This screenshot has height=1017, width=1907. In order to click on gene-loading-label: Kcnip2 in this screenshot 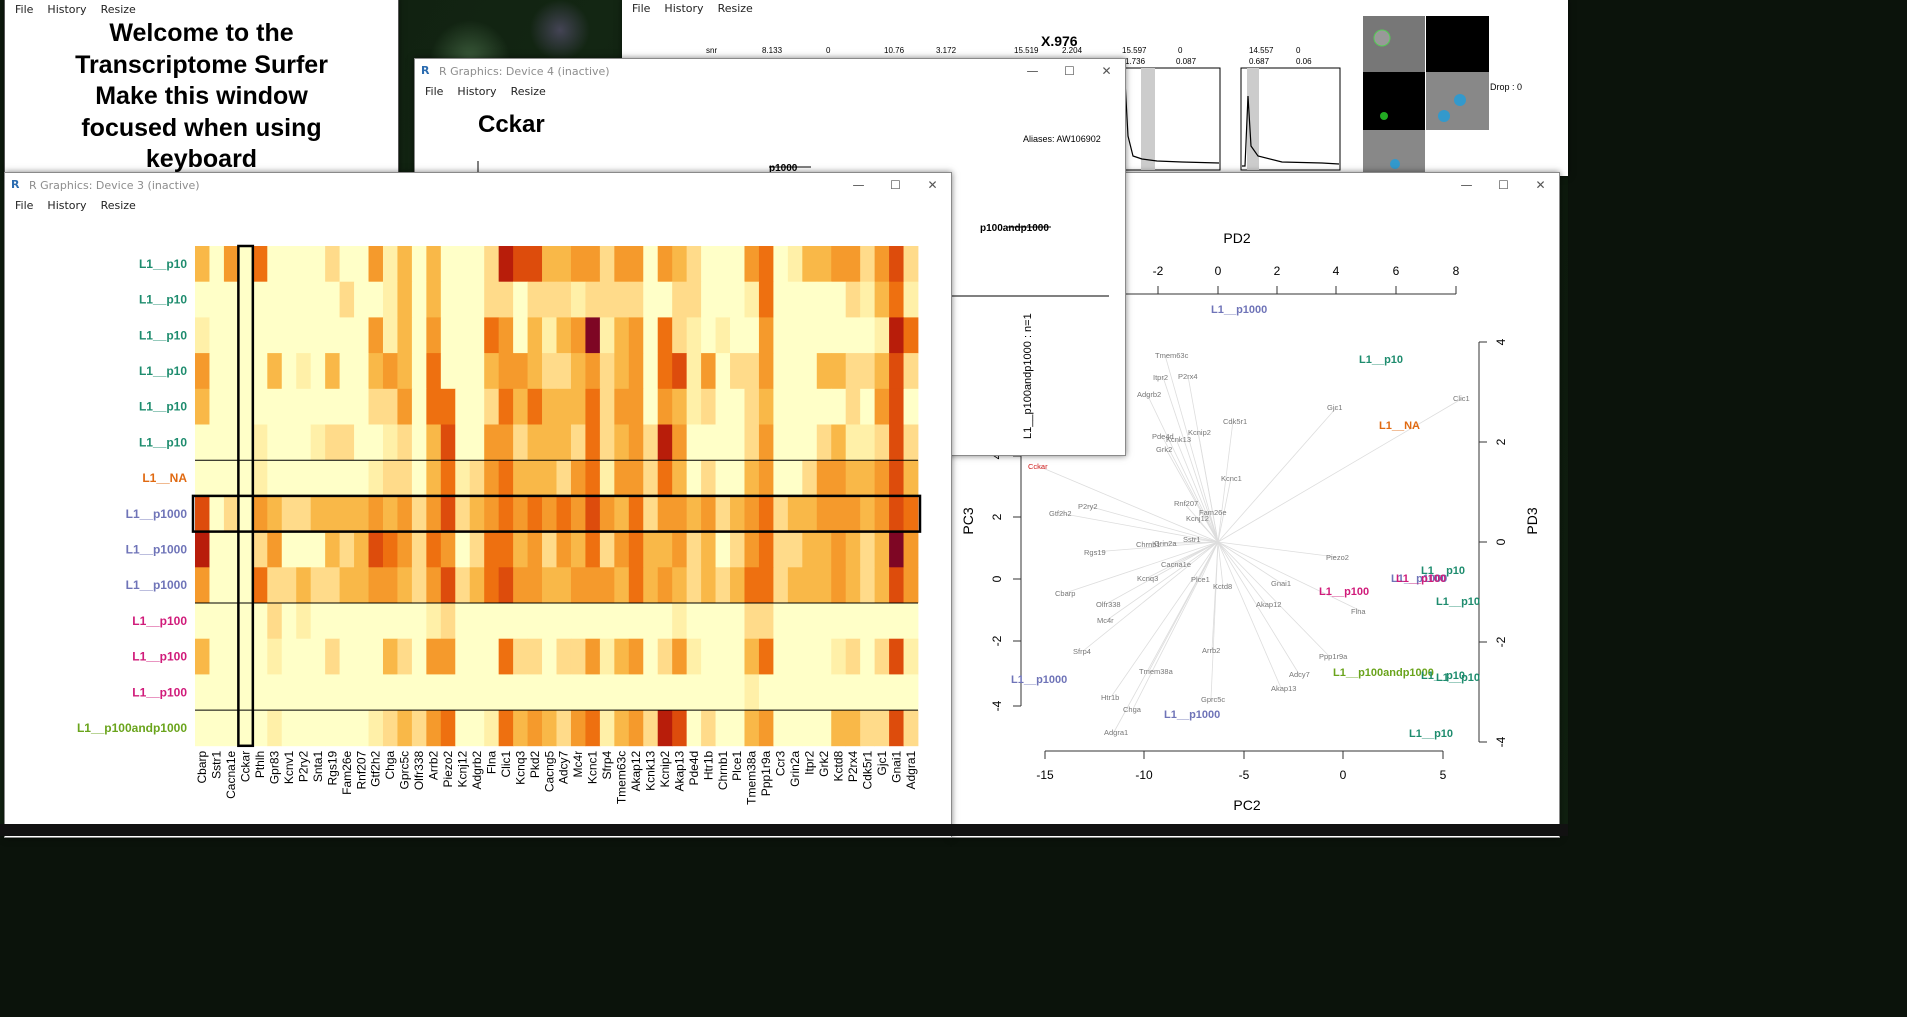, I will do `click(1199, 432)`.